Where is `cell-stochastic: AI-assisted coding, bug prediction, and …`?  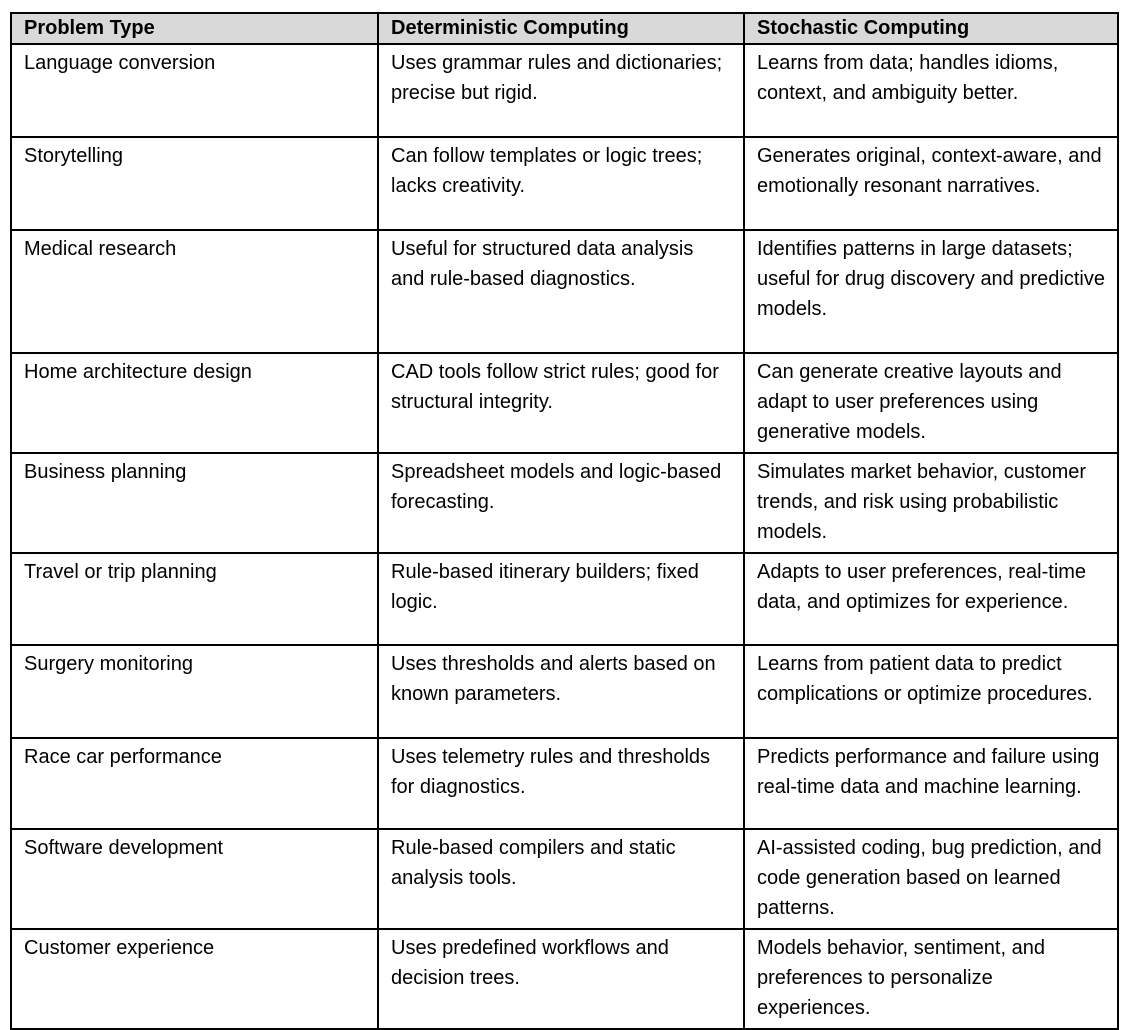 cell-stochastic: AI-assisted coding, bug prediction, and … is located at coordinates (931, 879).